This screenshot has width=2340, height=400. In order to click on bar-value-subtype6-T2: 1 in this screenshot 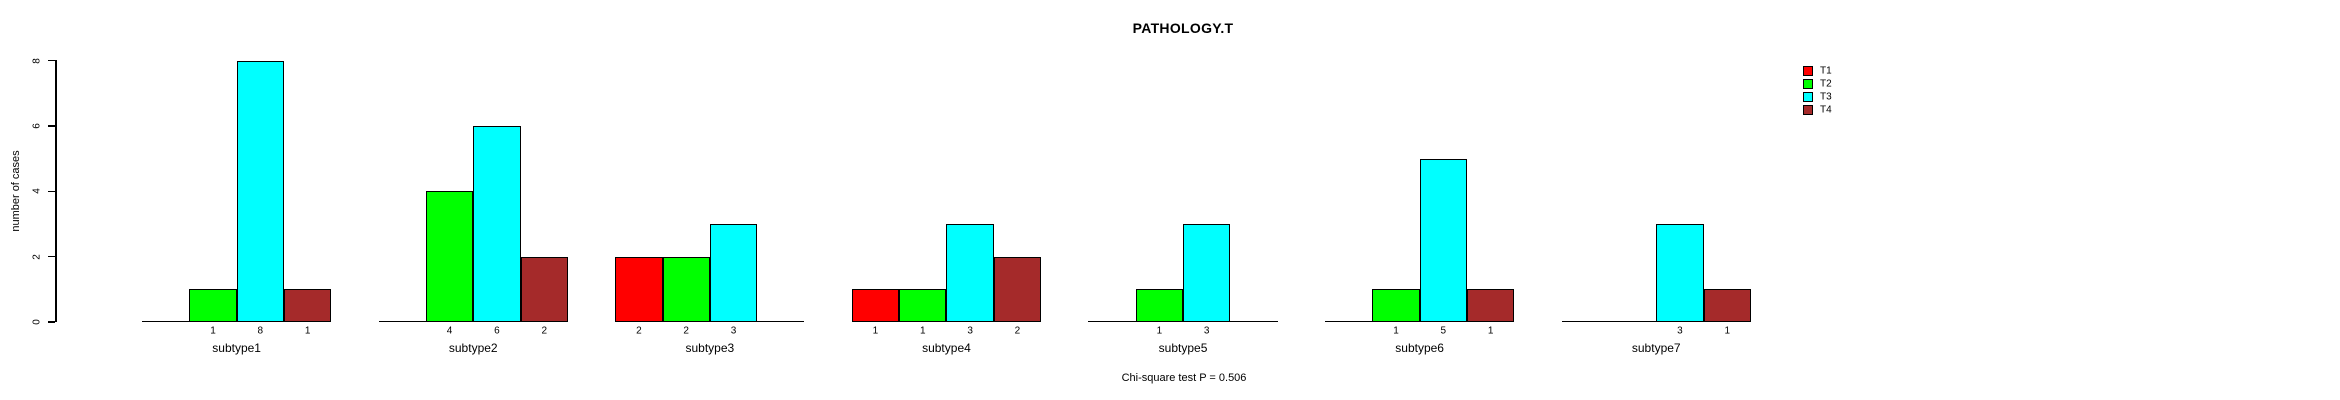, I will do `click(1396, 331)`.